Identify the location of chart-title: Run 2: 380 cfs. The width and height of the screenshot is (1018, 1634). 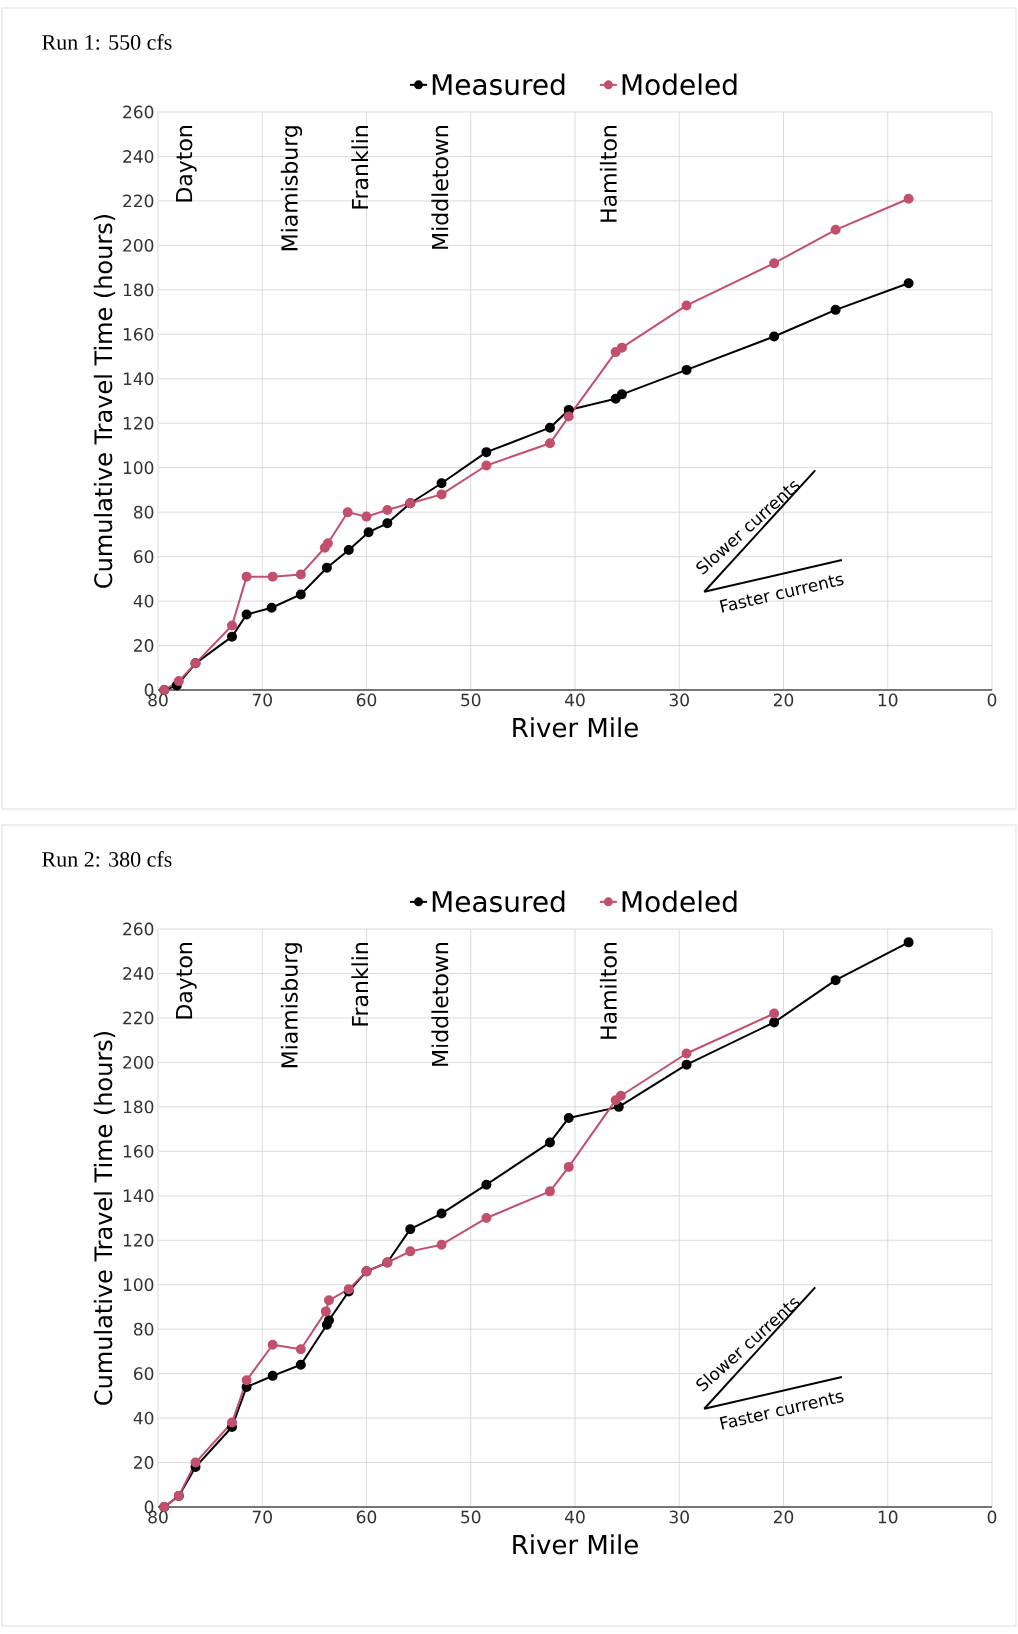
(107, 859).